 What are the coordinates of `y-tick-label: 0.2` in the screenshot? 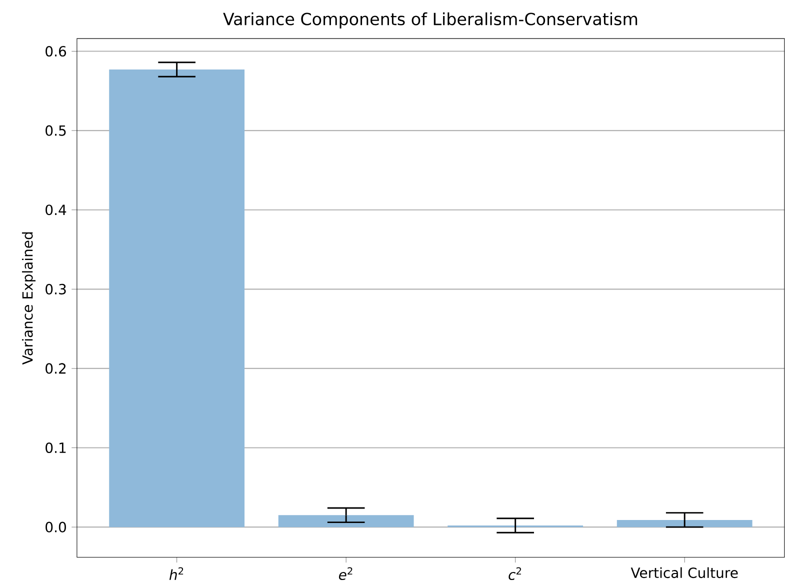 It's located at (56, 368).